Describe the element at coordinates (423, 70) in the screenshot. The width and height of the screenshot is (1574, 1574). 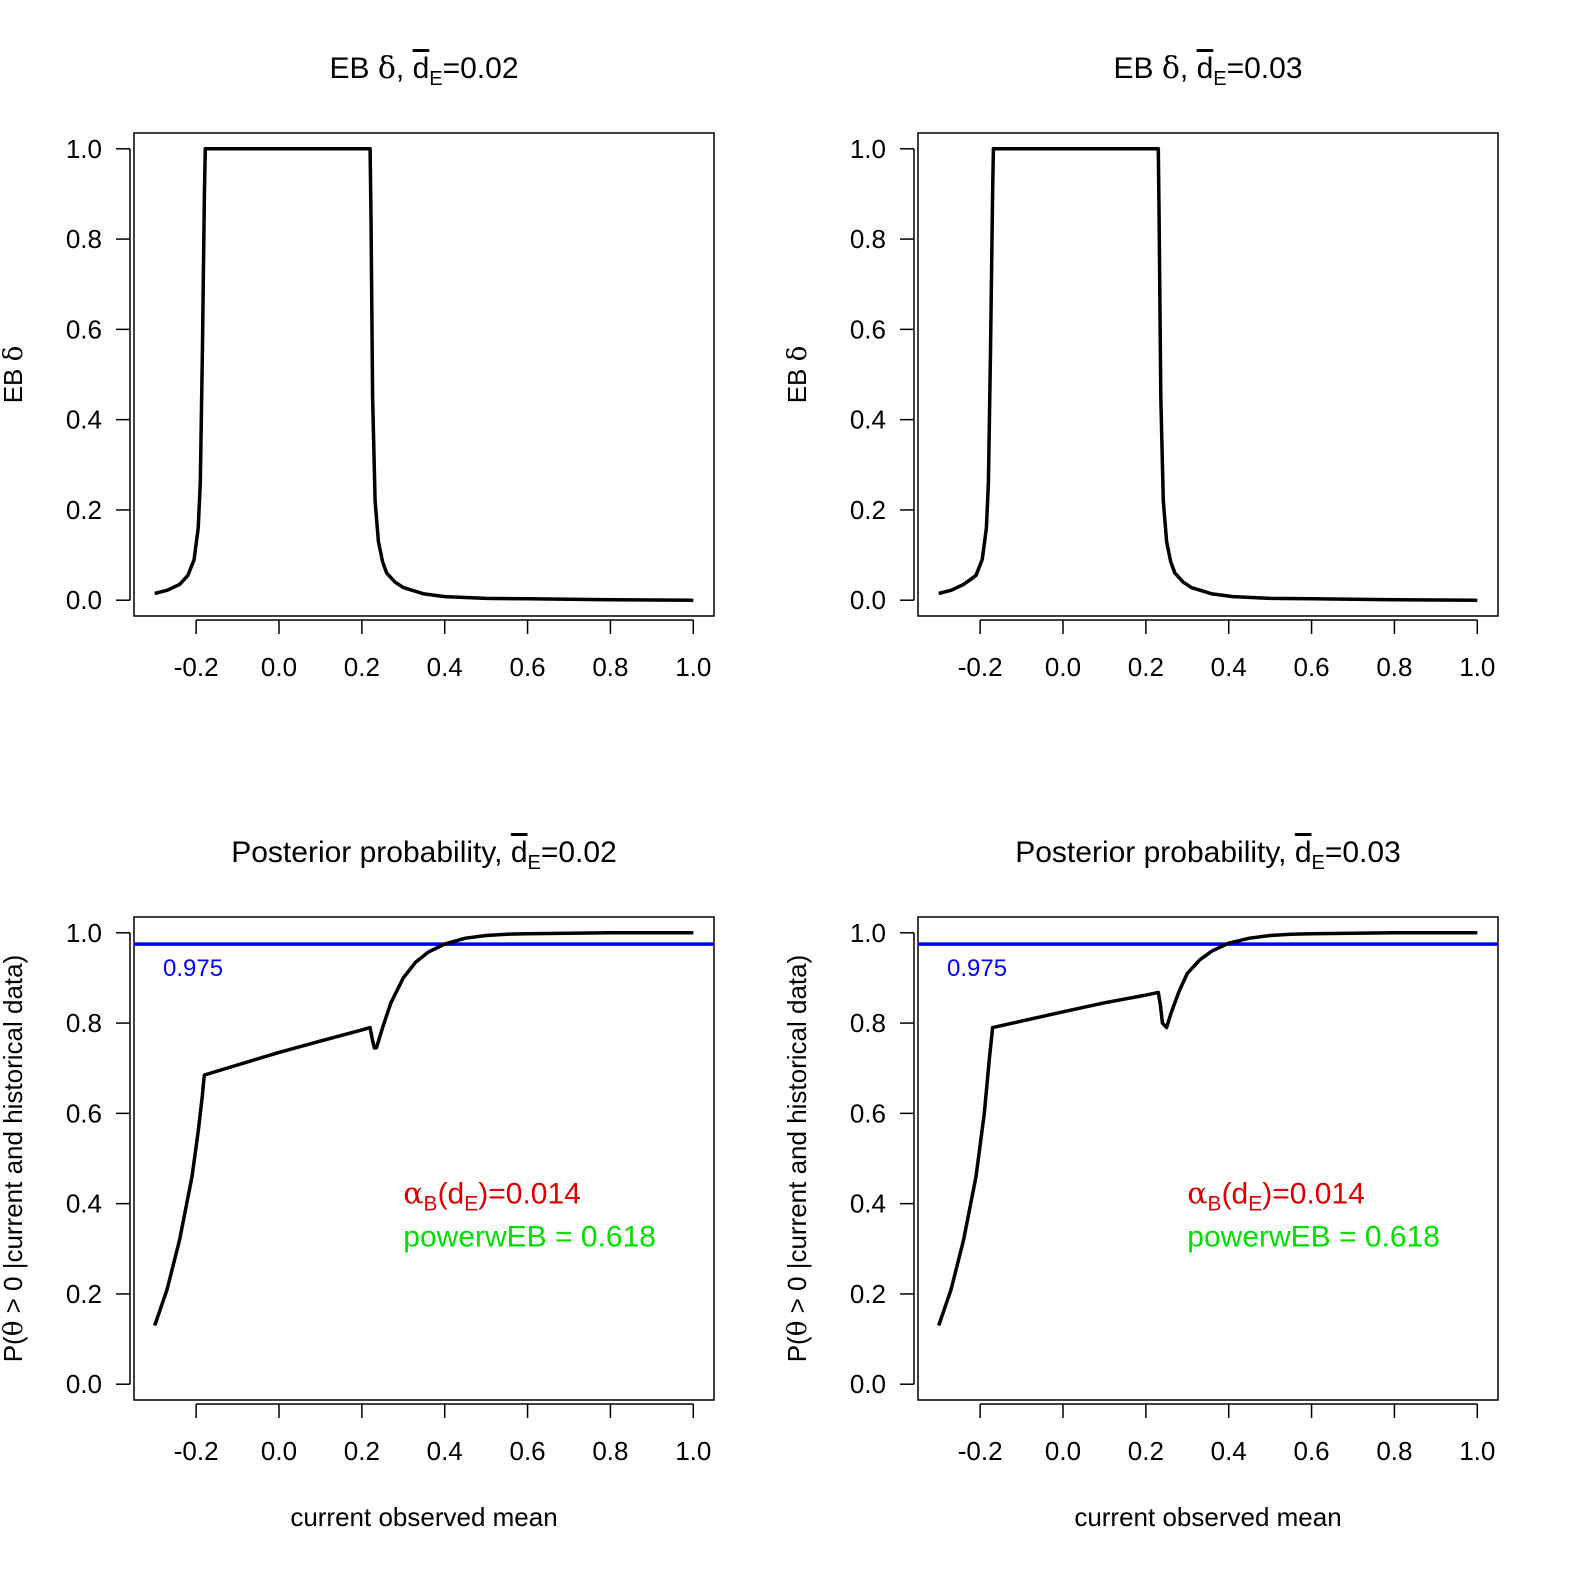
I see `chart-title: EB δ, dE=0.02` at that location.